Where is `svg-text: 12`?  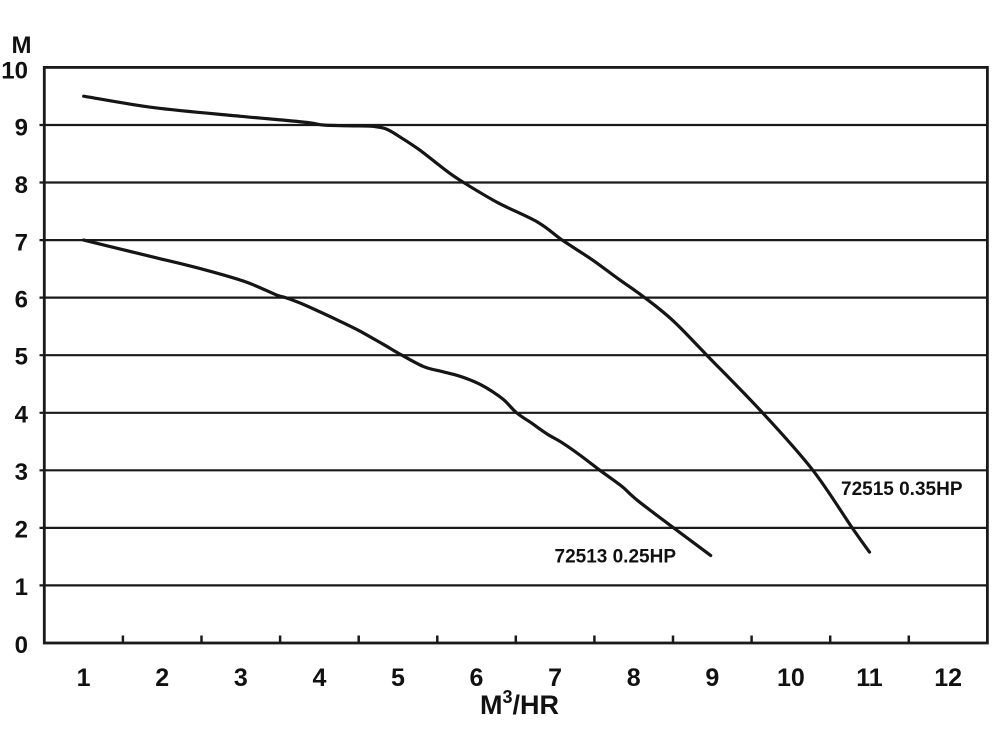
svg-text: 12 is located at coordinates (948, 678).